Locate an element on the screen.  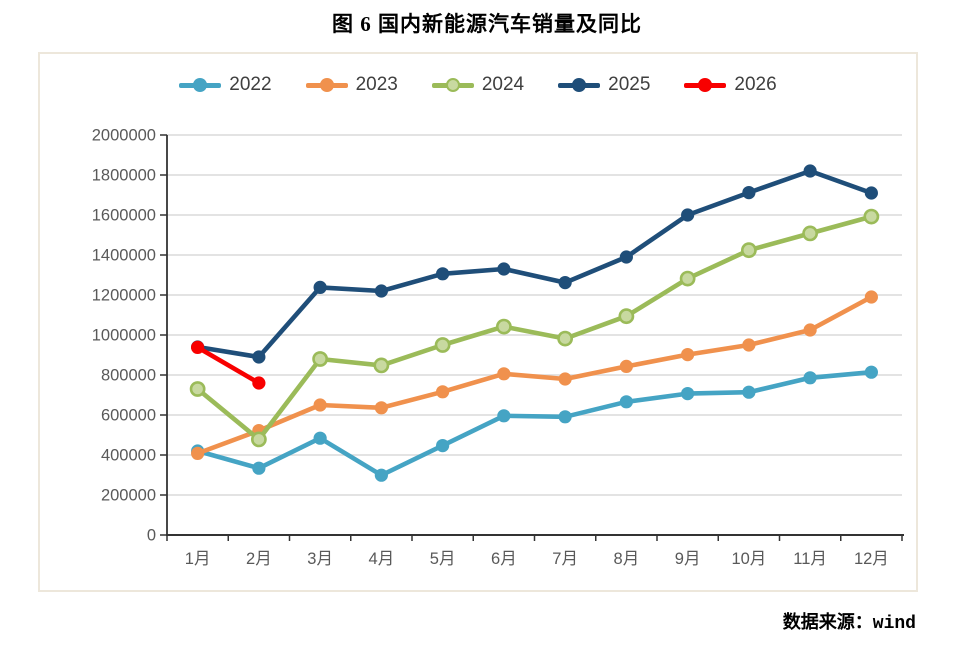
series-2026 is located at coordinates (228, 365).